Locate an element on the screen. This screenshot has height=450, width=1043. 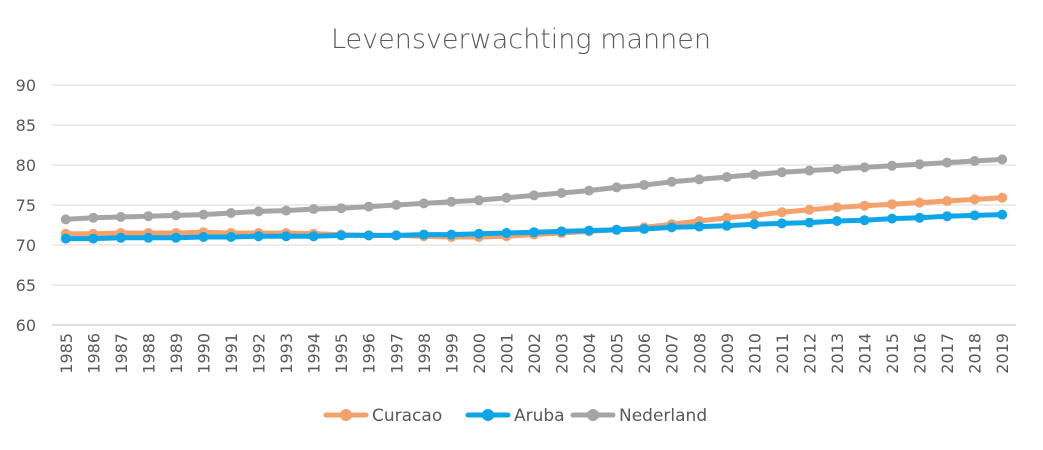
x-tick-label: 2002 is located at coordinates (534, 353).